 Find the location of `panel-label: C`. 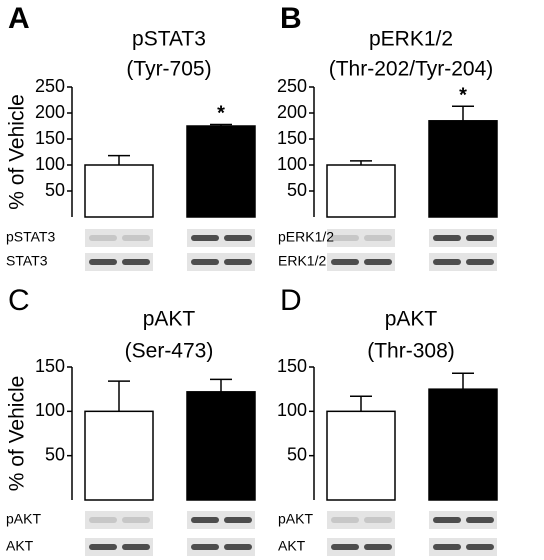

panel-label: C is located at coordinates (19, 300).